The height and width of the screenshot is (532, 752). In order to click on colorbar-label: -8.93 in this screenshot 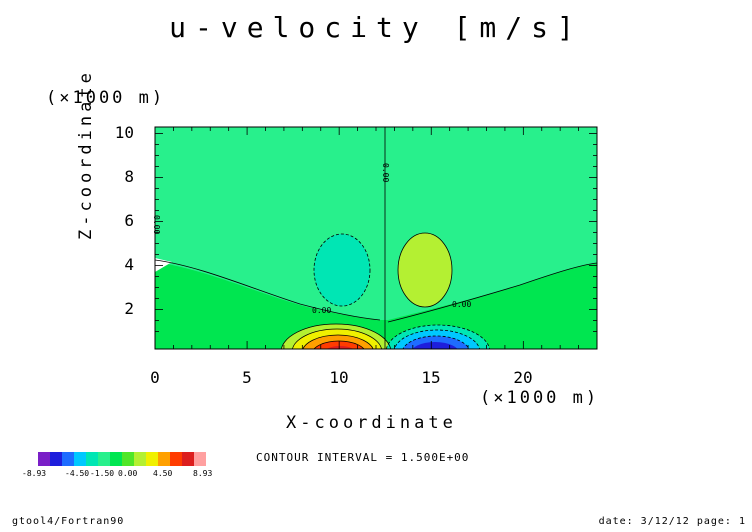, I will do `click(34, 473)`.